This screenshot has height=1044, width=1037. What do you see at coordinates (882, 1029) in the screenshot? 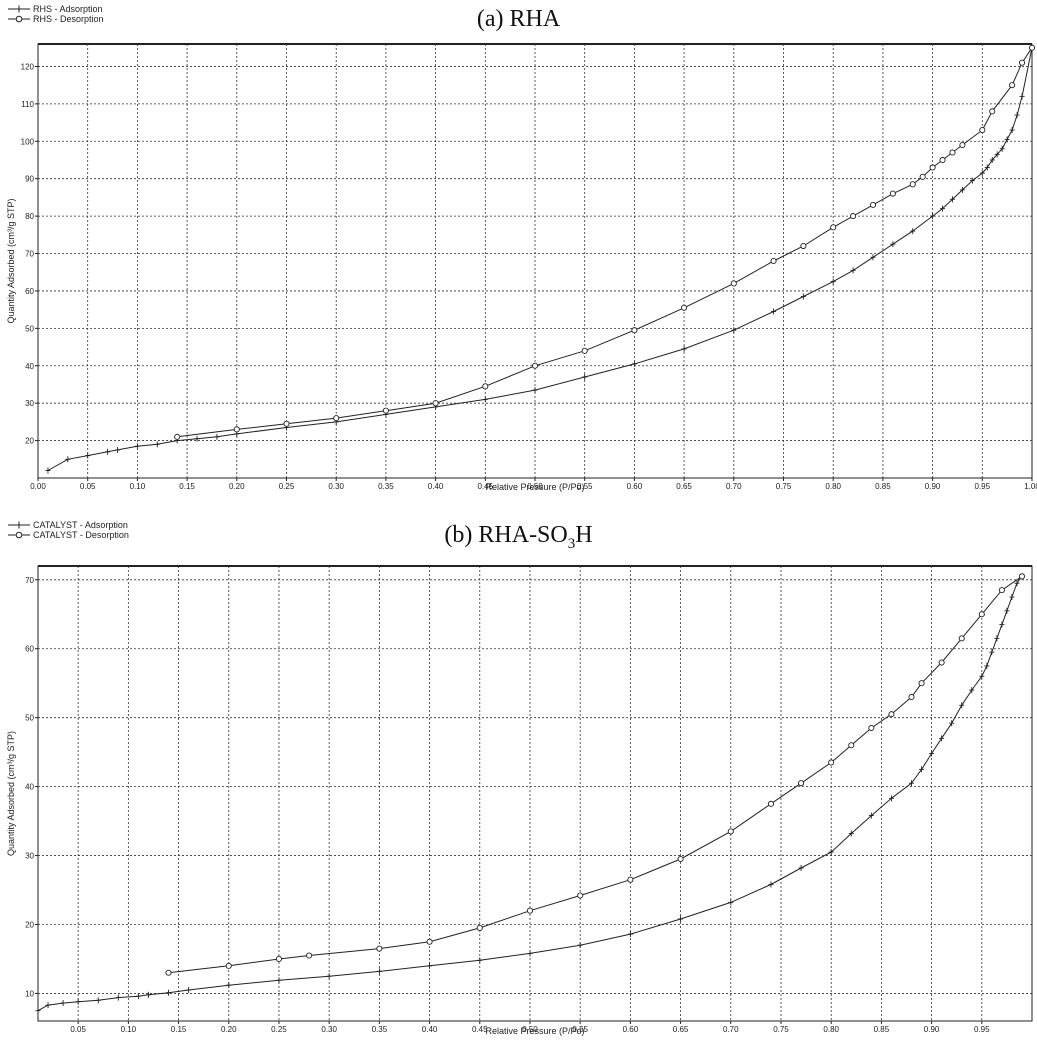
I see `x-tick-label: 0.85` at bounding box center [882, 1029].